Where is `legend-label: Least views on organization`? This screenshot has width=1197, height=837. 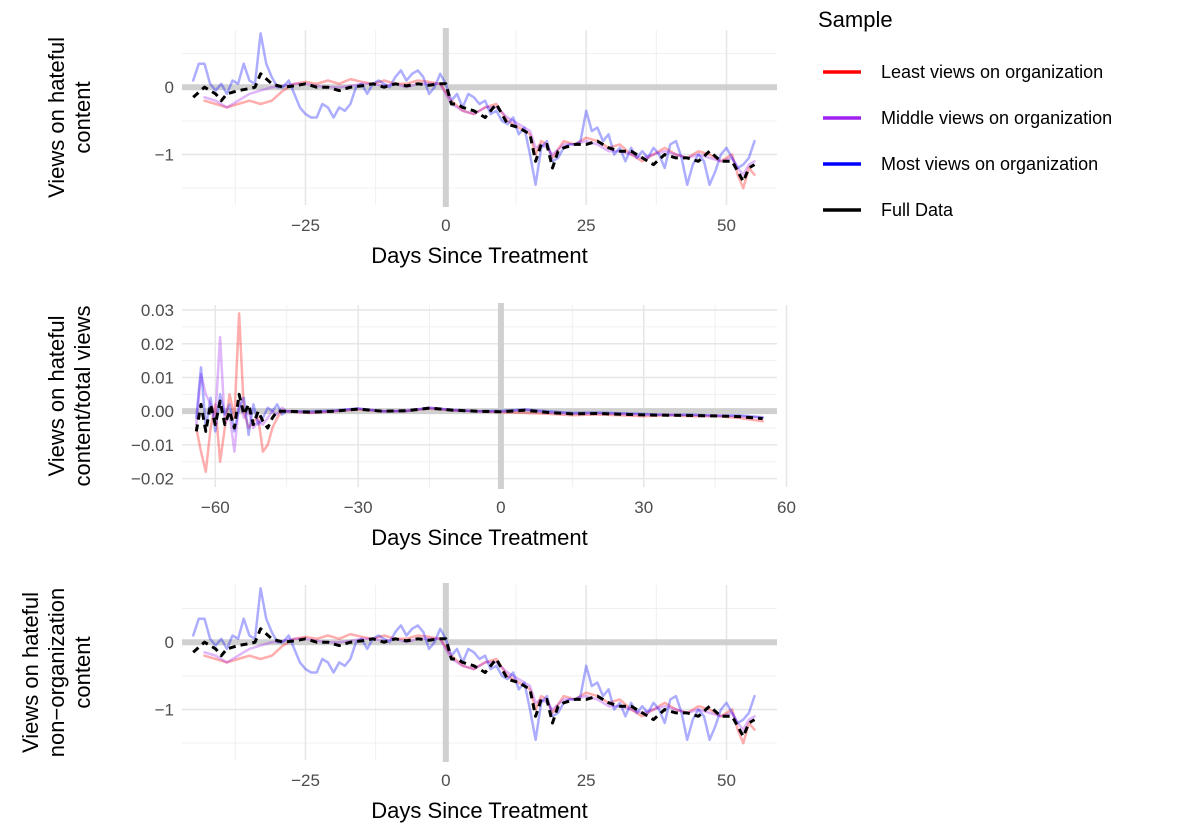 legend-label: Least views on organization is located at coordinates (992, 72).